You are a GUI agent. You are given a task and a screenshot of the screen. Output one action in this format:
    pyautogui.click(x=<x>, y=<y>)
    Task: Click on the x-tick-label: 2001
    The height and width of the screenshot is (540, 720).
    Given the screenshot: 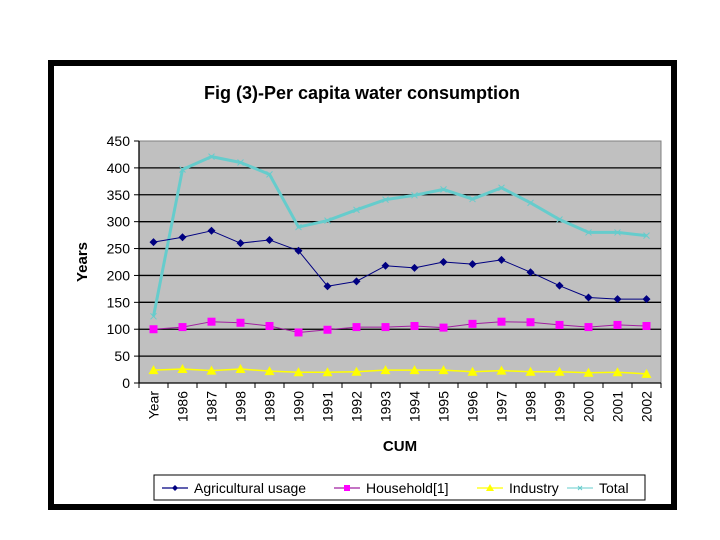 What is the action you would take?
    pyautogui.click(x=618, y=406)
    